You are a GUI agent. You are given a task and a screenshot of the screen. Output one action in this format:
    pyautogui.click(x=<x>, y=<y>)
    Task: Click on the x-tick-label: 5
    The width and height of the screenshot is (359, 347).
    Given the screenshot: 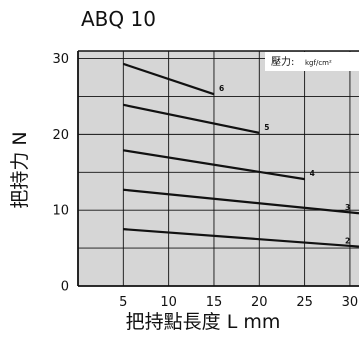 What is the action you would take?
    pyautogui.click(x=123, y=302)
    